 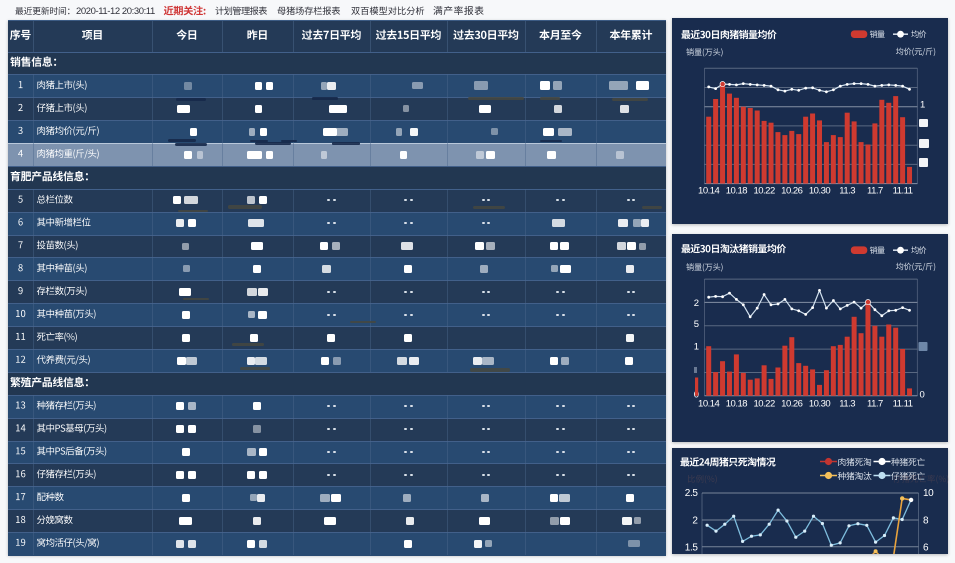 I want to click on svg-text: 10, so click(x=928, y=493).